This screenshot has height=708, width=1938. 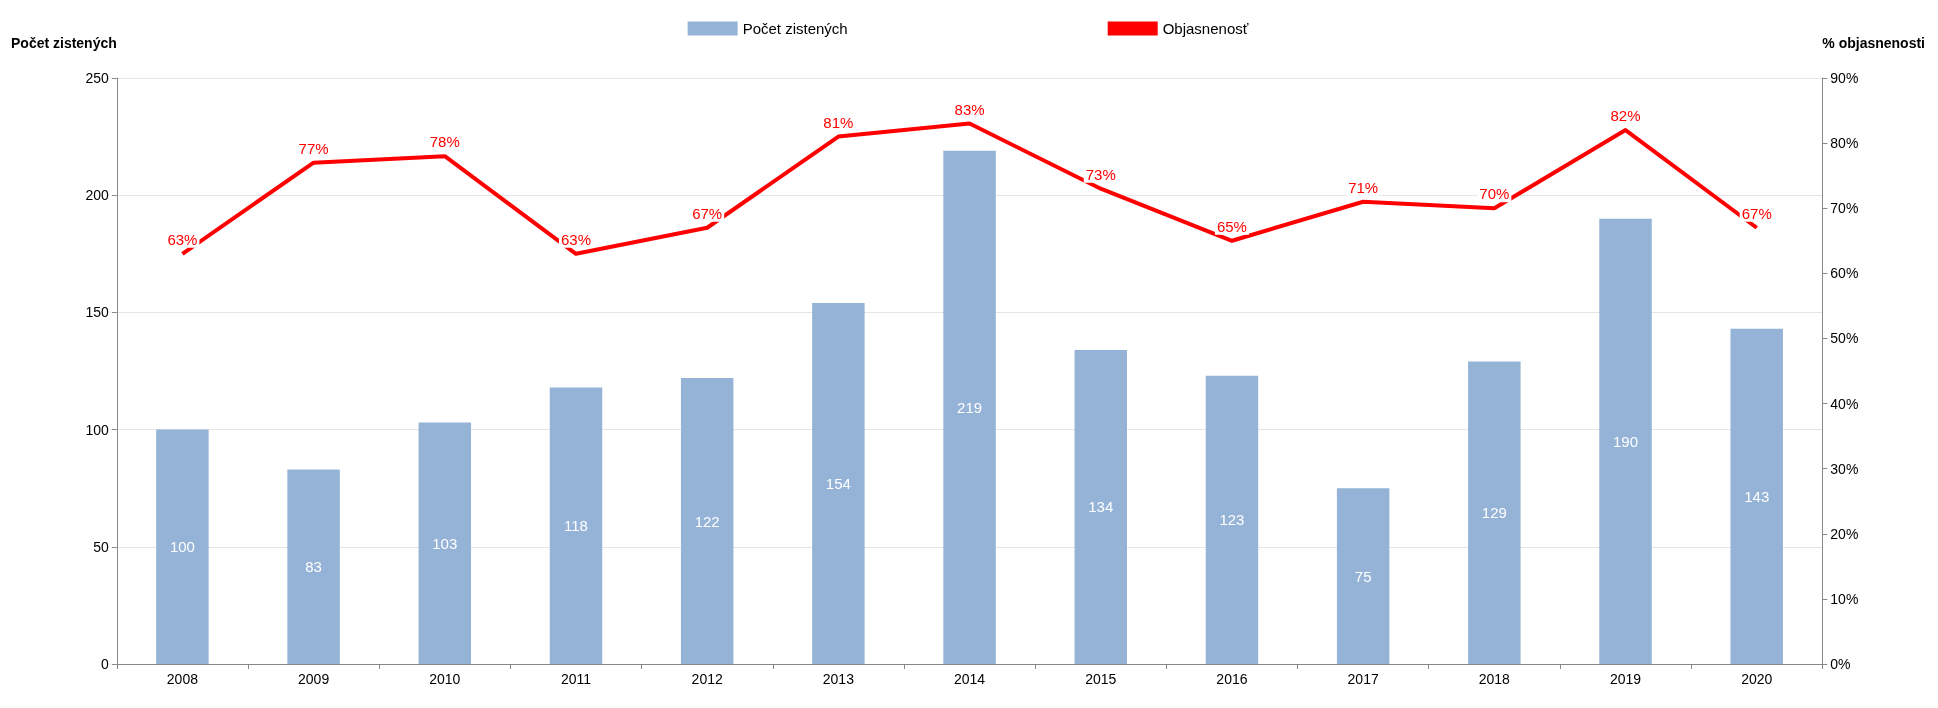 I want to click on y2-tick-label: 30%, so click(x=1844, y=468).